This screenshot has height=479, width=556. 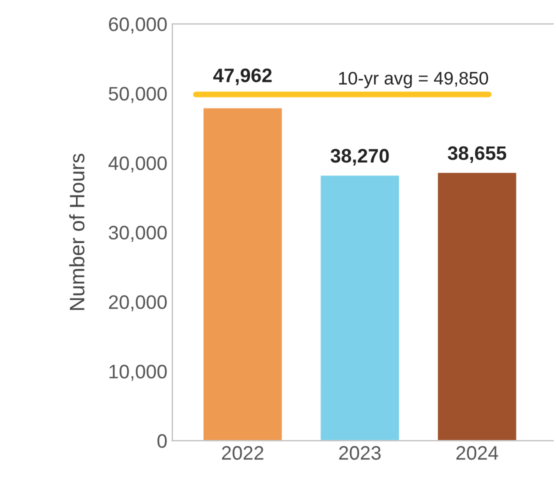 What do you see at coordinates (137, 164) in the screenshot?
I see `y-tick-label: 40,000` at bounding box center [137, 164].